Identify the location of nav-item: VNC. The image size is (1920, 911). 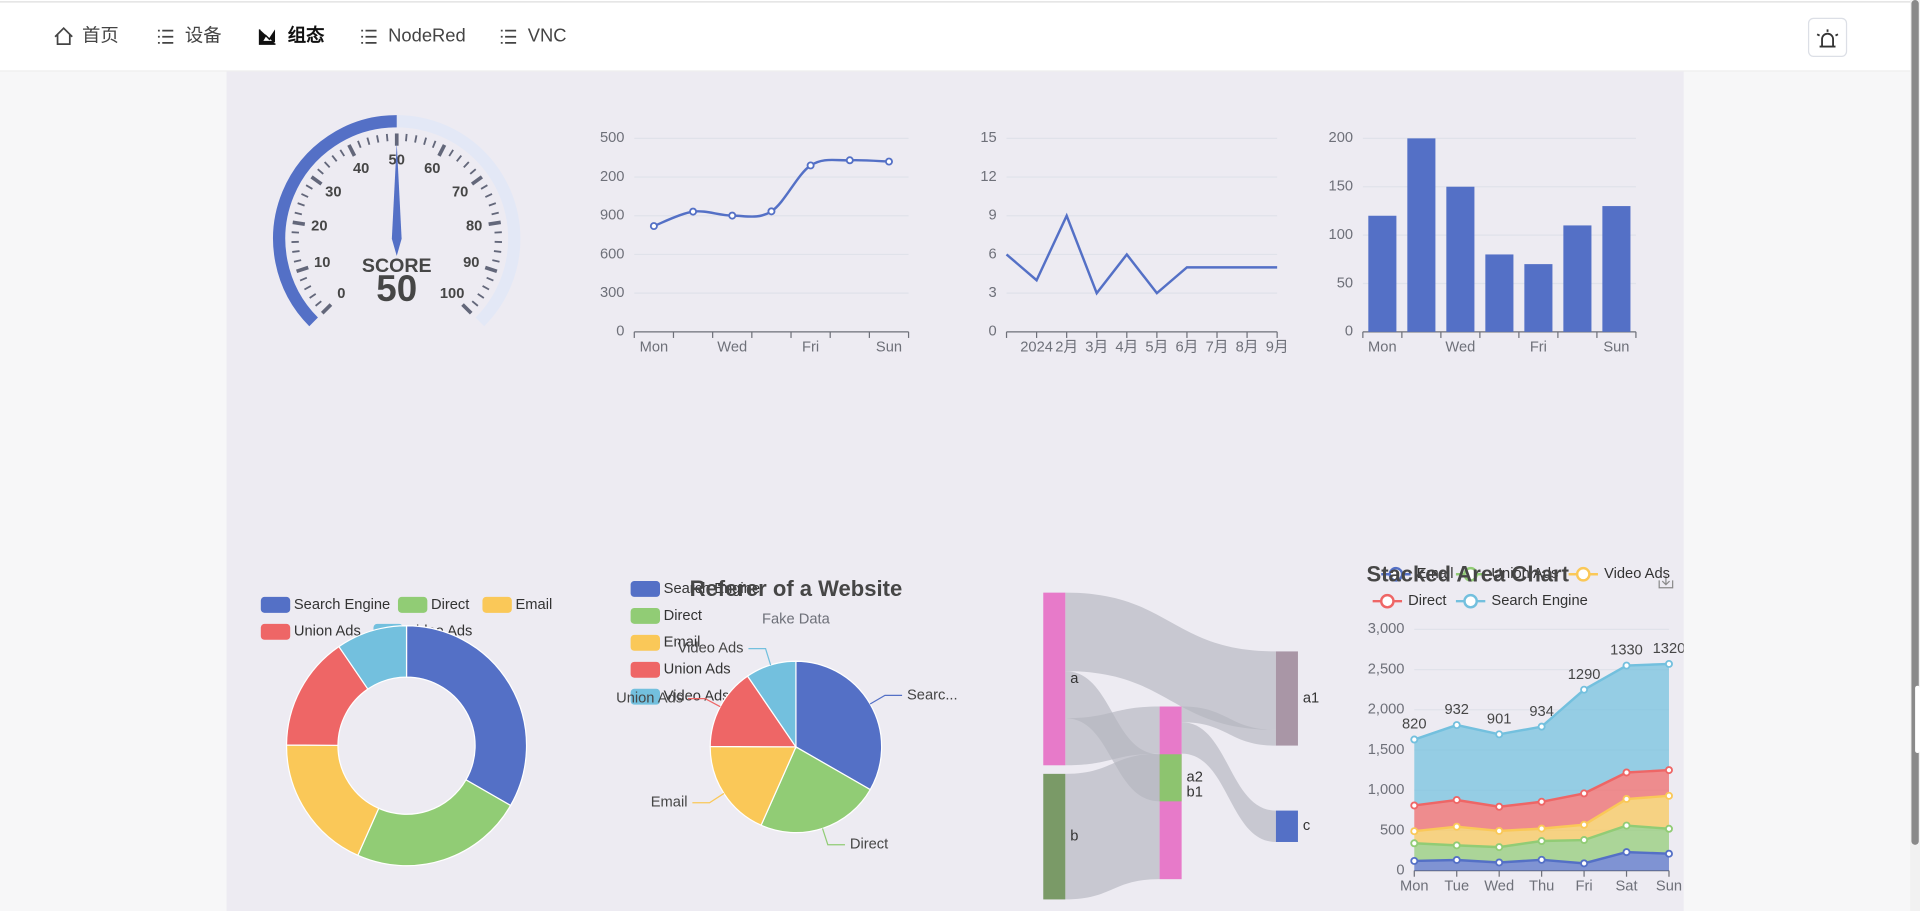
(533, 35).